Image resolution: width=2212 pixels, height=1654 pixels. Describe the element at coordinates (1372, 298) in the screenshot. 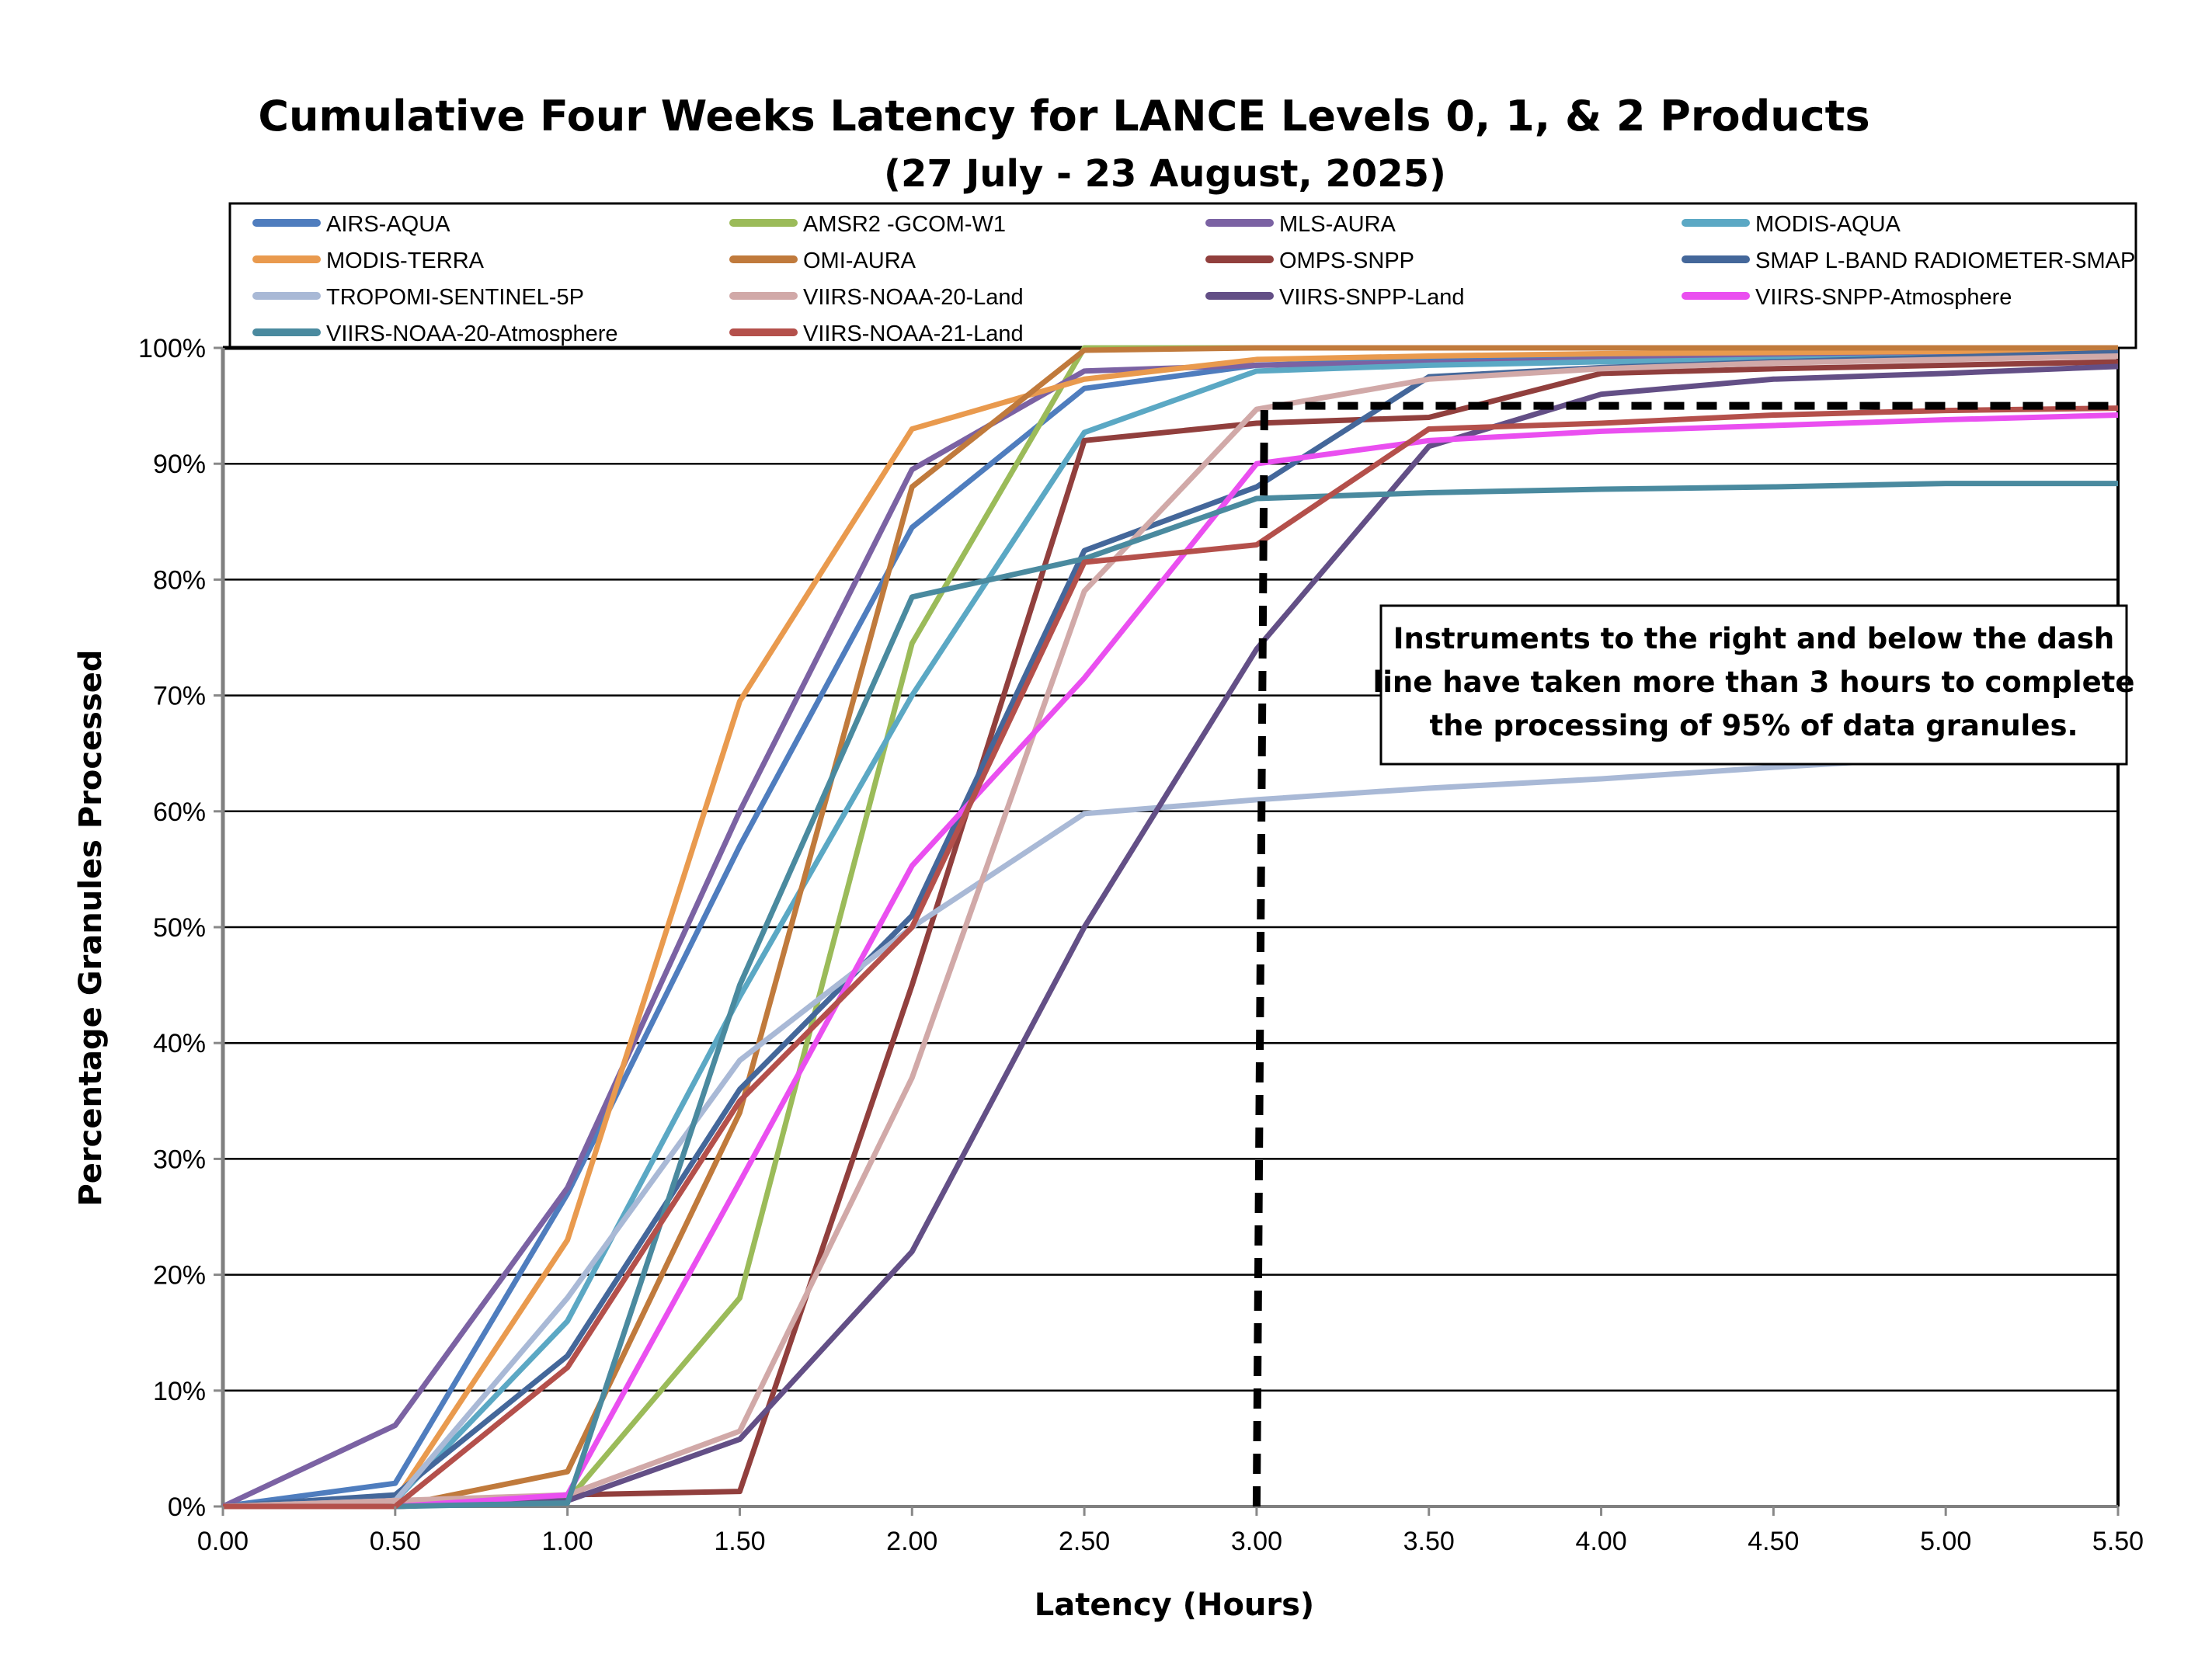

I see `legend-label: VIIRS-SNPP-Land` at that location.